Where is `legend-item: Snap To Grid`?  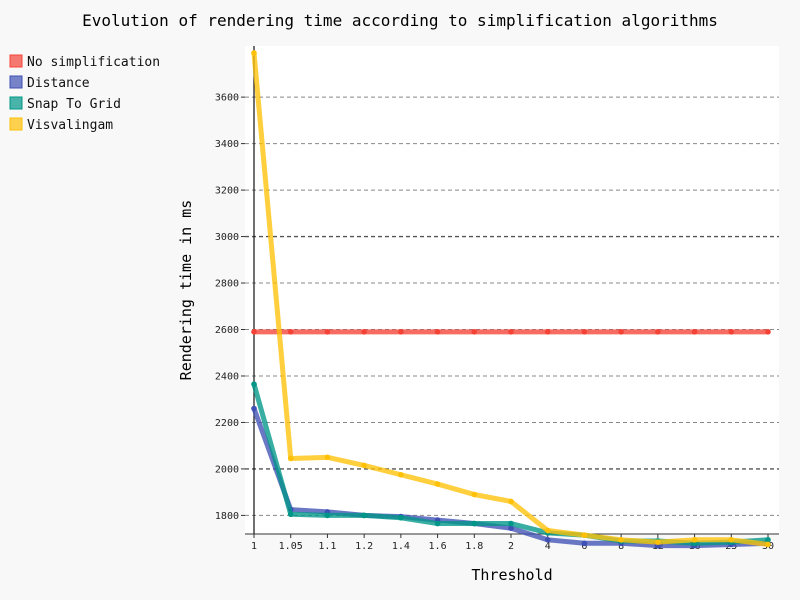 legend-item: Snap To Grid is located at coordinates (65, 104).